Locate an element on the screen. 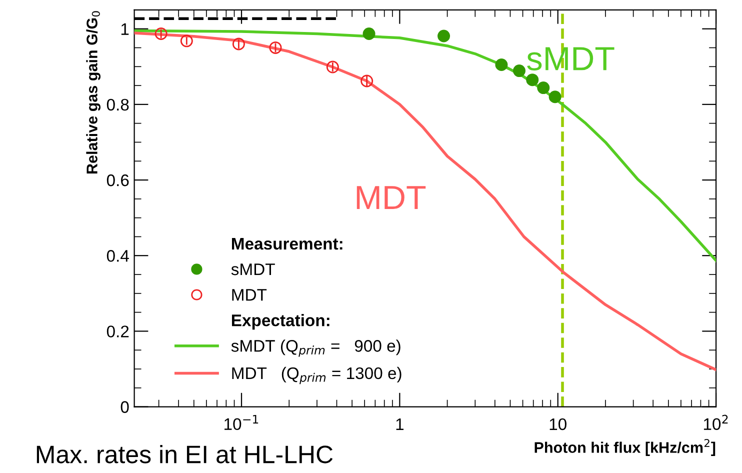 This screenshot has width=742, height=473. x-tick-label: 1 is located at coordinates (400, 424).